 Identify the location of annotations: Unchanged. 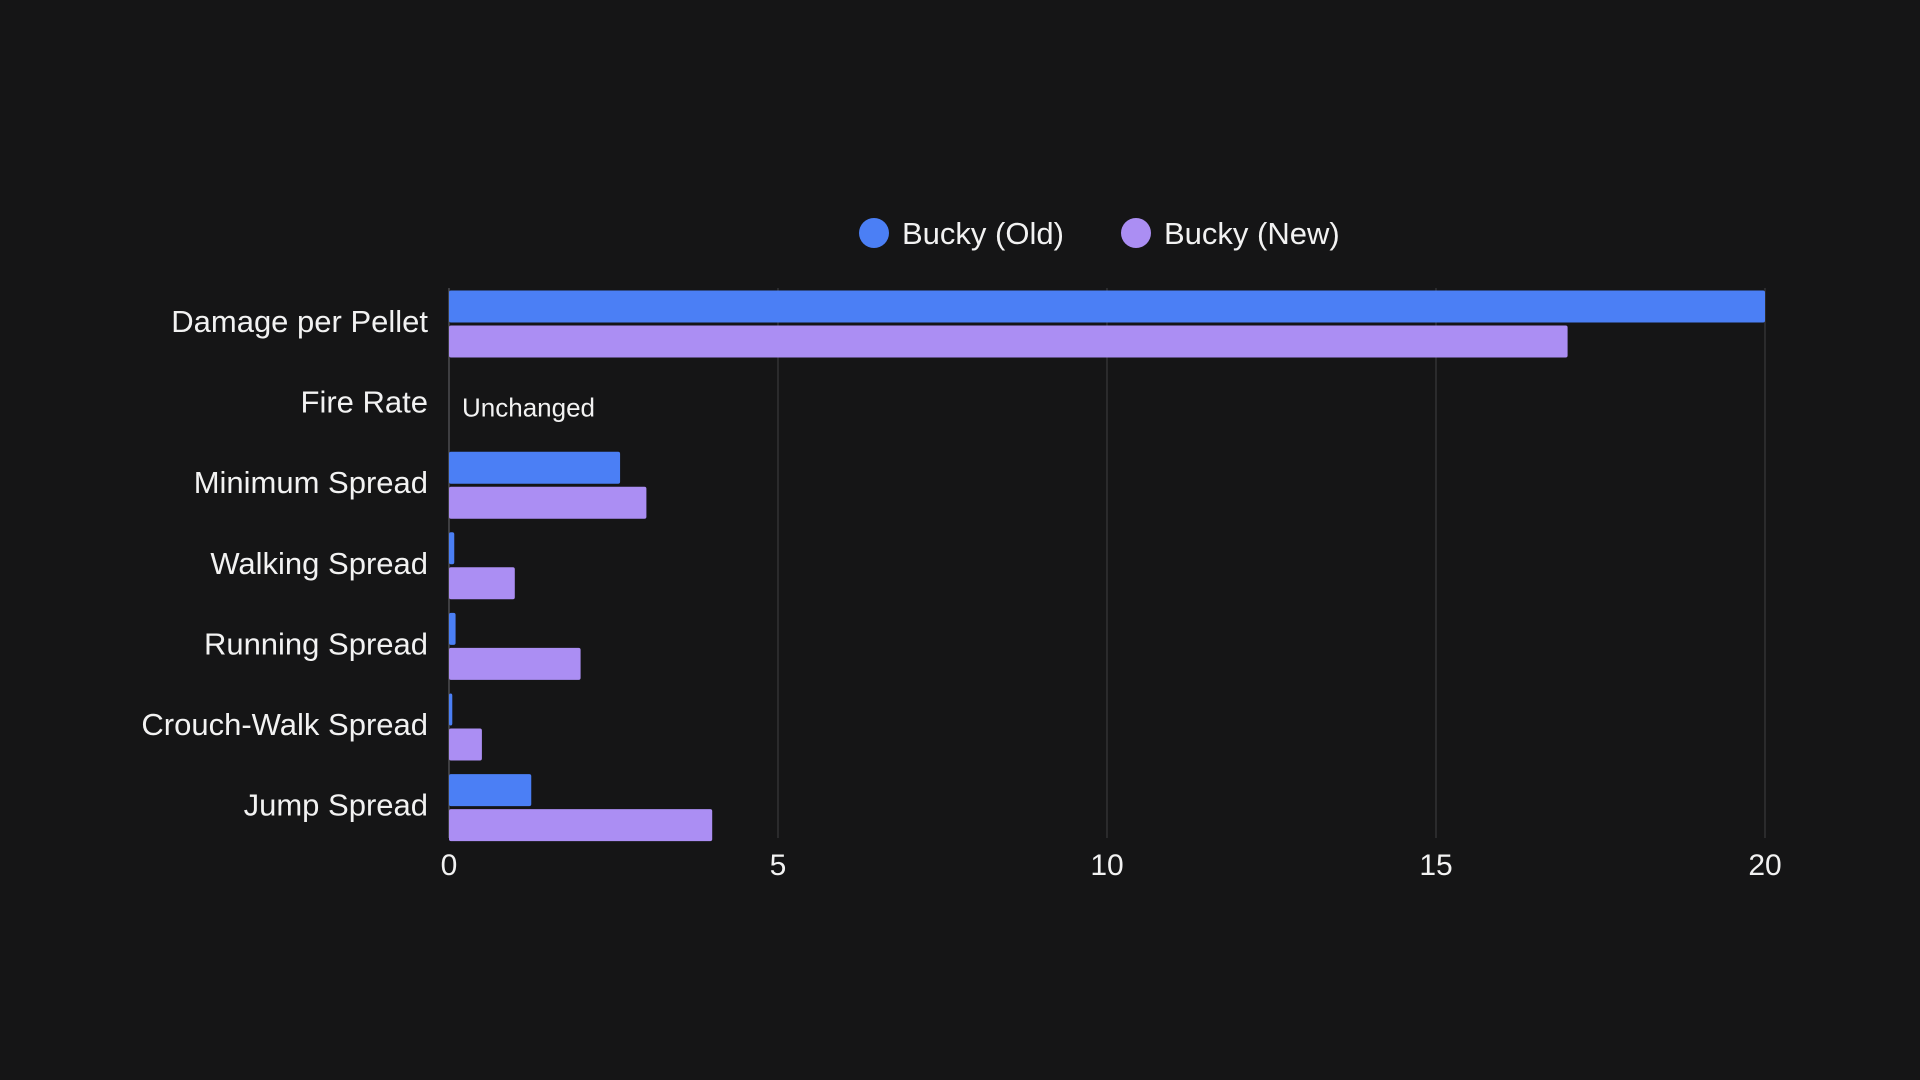
(528, 408).